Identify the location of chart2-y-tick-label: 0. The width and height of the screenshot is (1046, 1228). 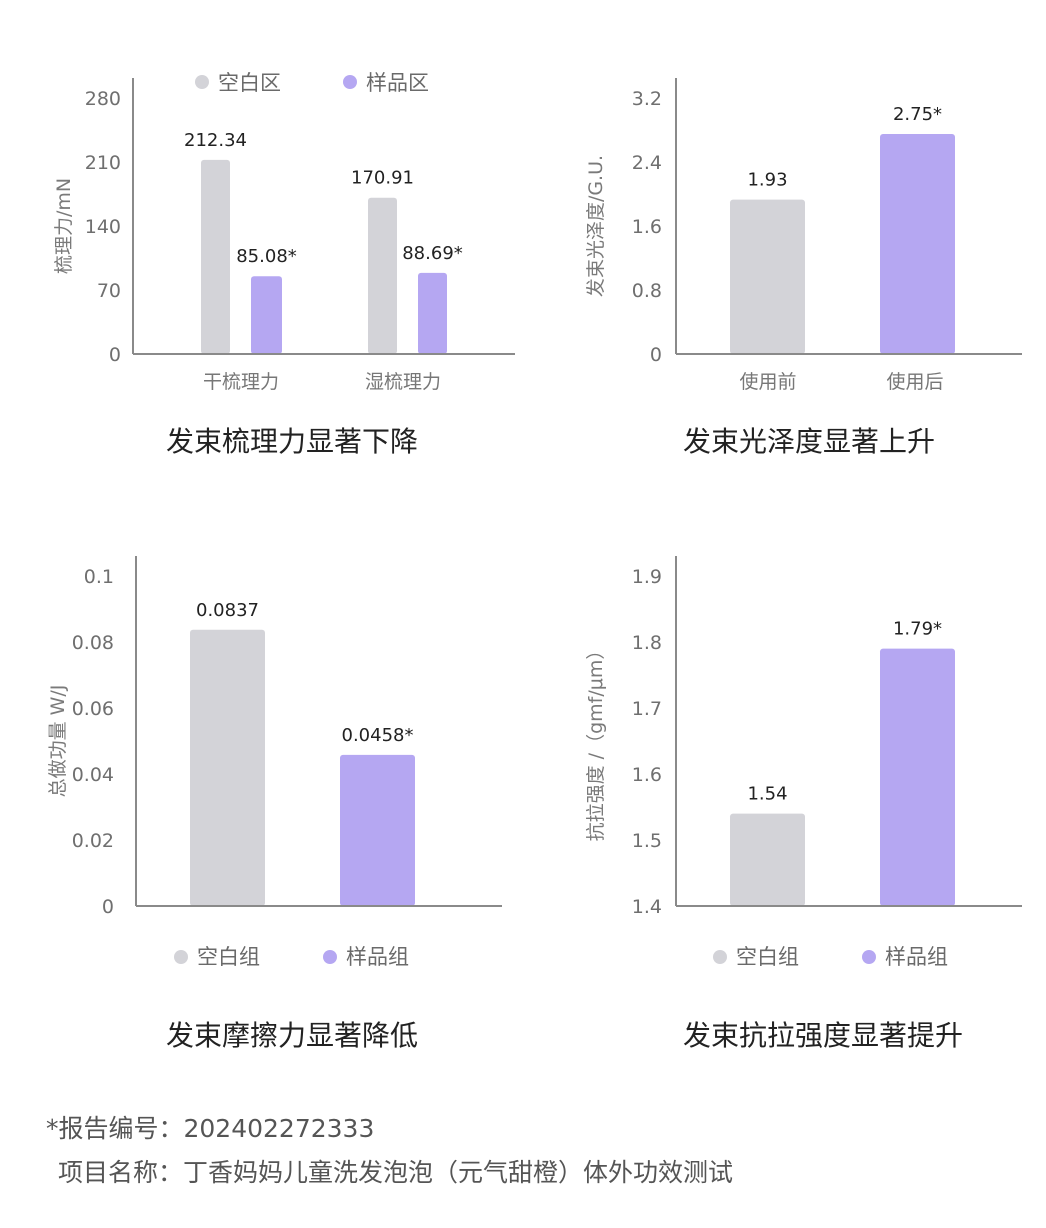
(656, 355).